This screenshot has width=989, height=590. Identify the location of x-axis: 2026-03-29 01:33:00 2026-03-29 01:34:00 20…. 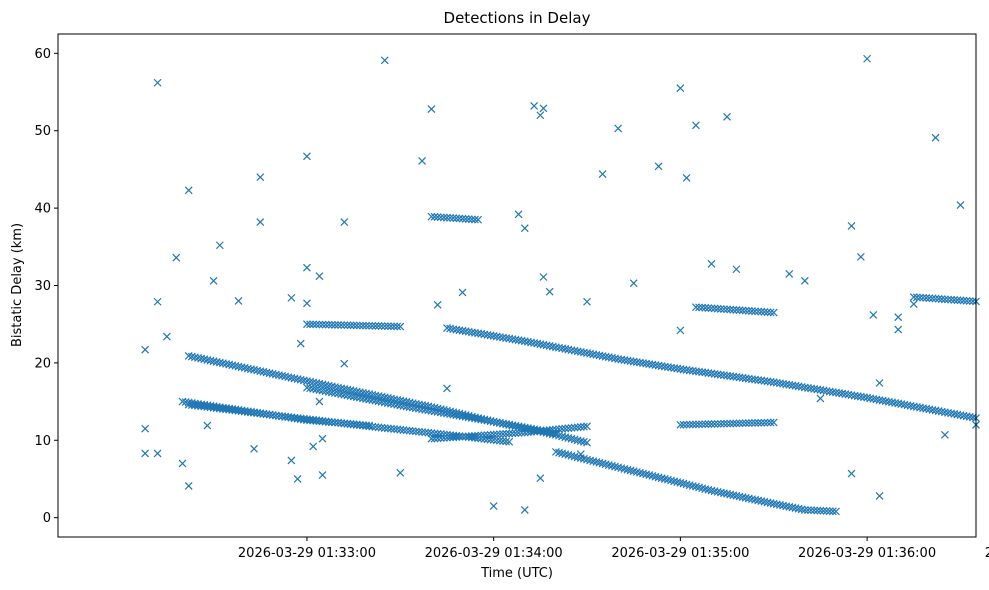
(613, 549).